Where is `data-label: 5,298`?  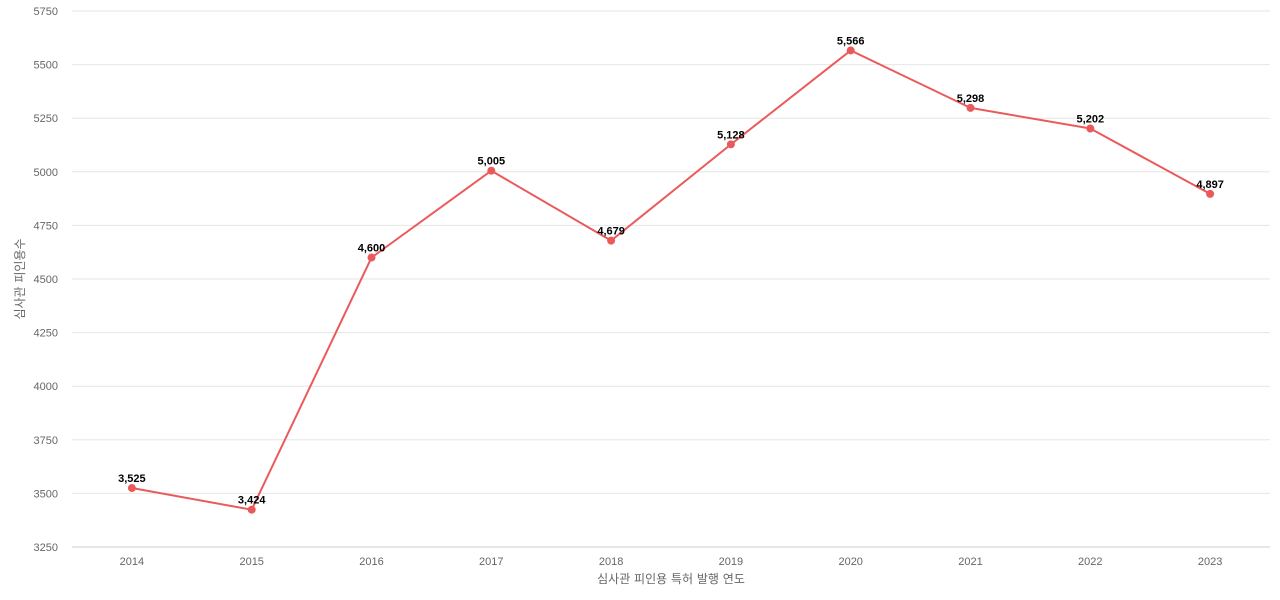 data-label: 5,298 is located at coordinates (971, 99).